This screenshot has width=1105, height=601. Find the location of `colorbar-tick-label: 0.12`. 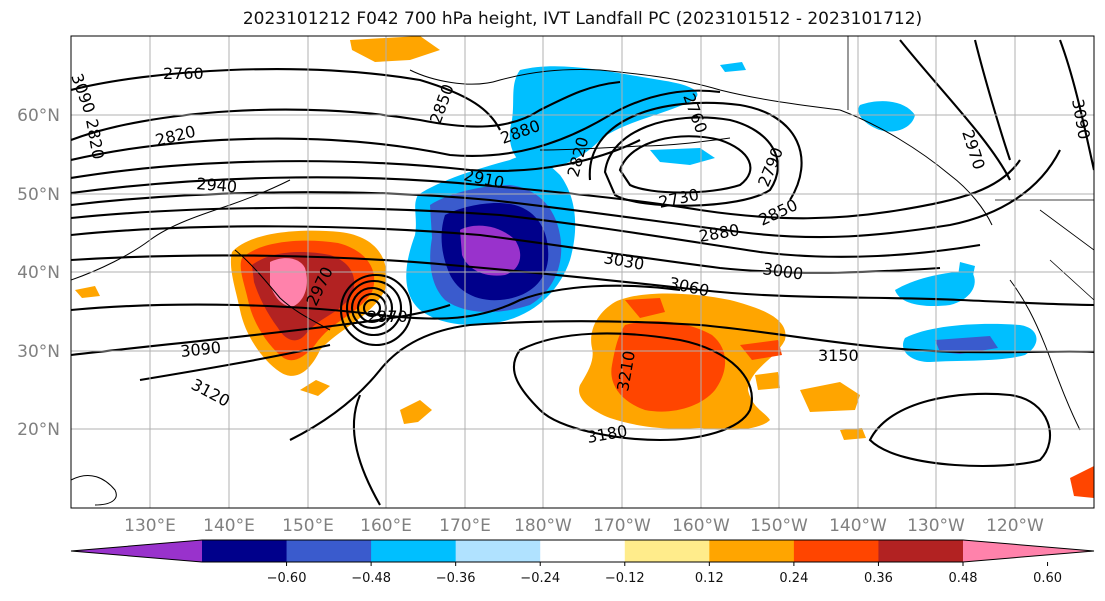

colorbar-tick-label: 0.12 is located at coordinates (709, 578).